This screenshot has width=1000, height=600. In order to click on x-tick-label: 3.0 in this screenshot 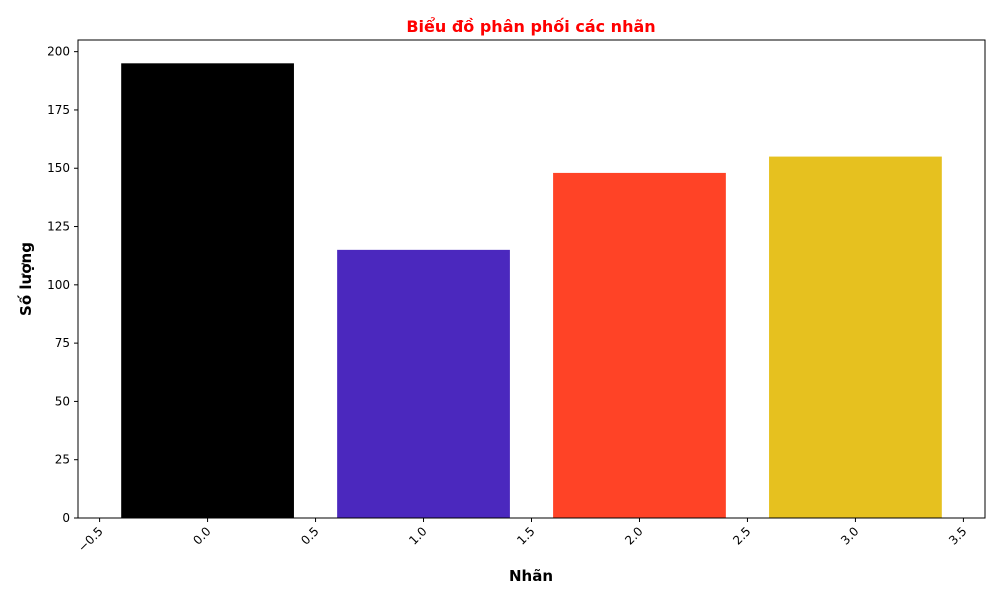, I will do `click(849, 535)`.